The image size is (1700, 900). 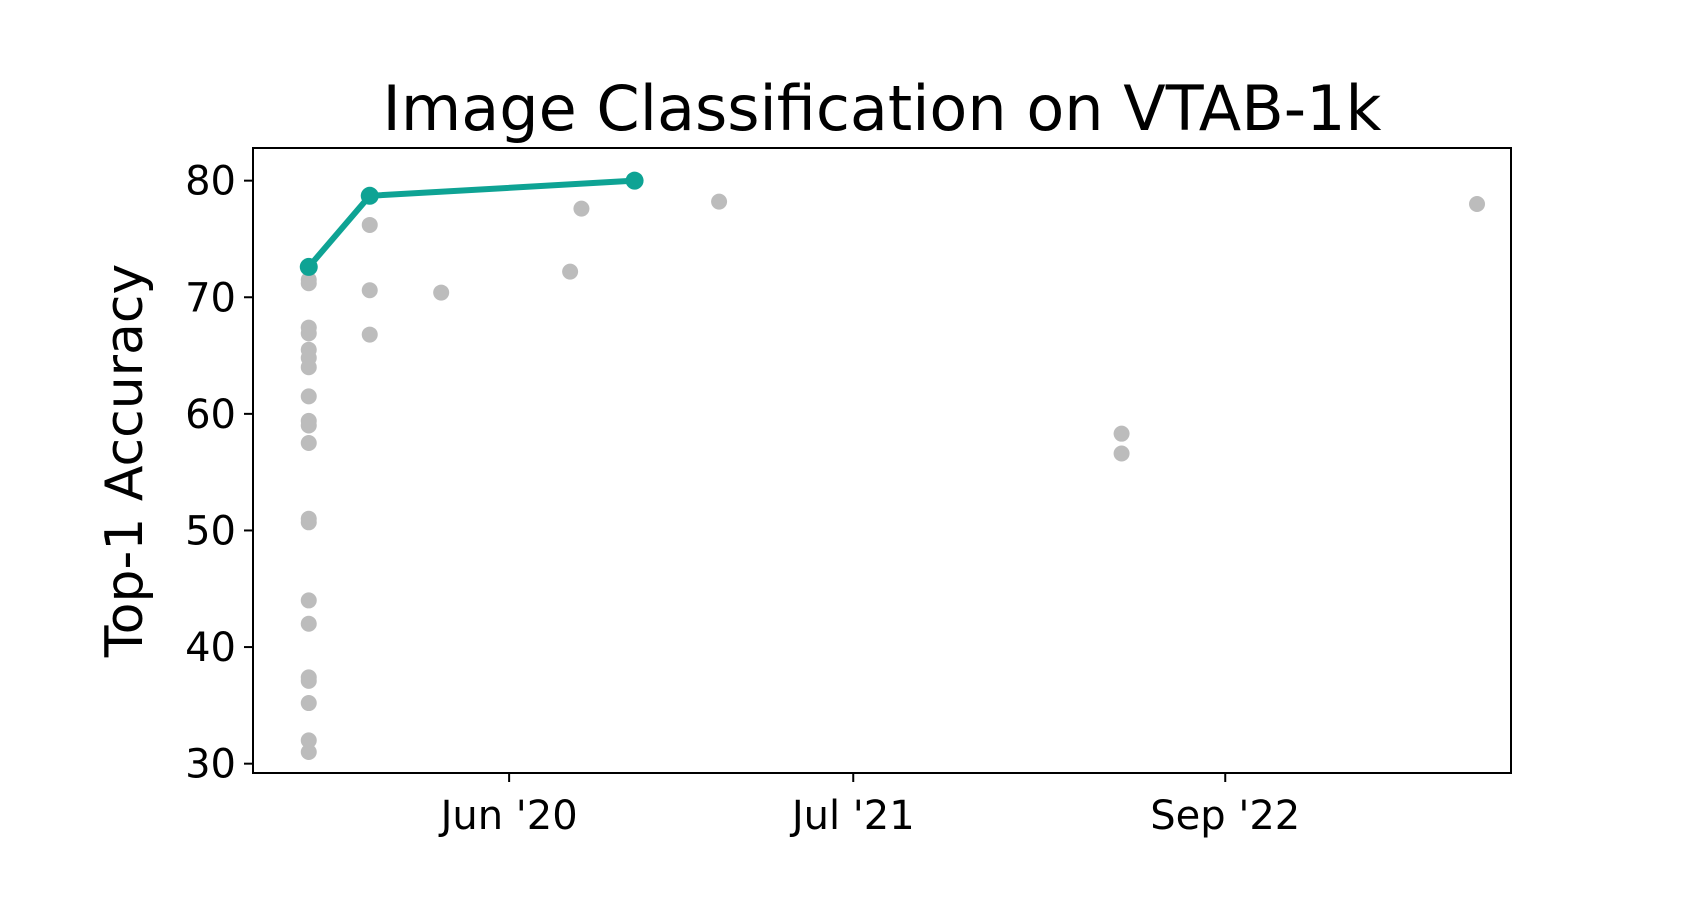 What do you see at coordinates (882, 108) in the screenshot?
I see `chart-title: Image Classification on VTAB-1k` at bounding box center [882, 108].